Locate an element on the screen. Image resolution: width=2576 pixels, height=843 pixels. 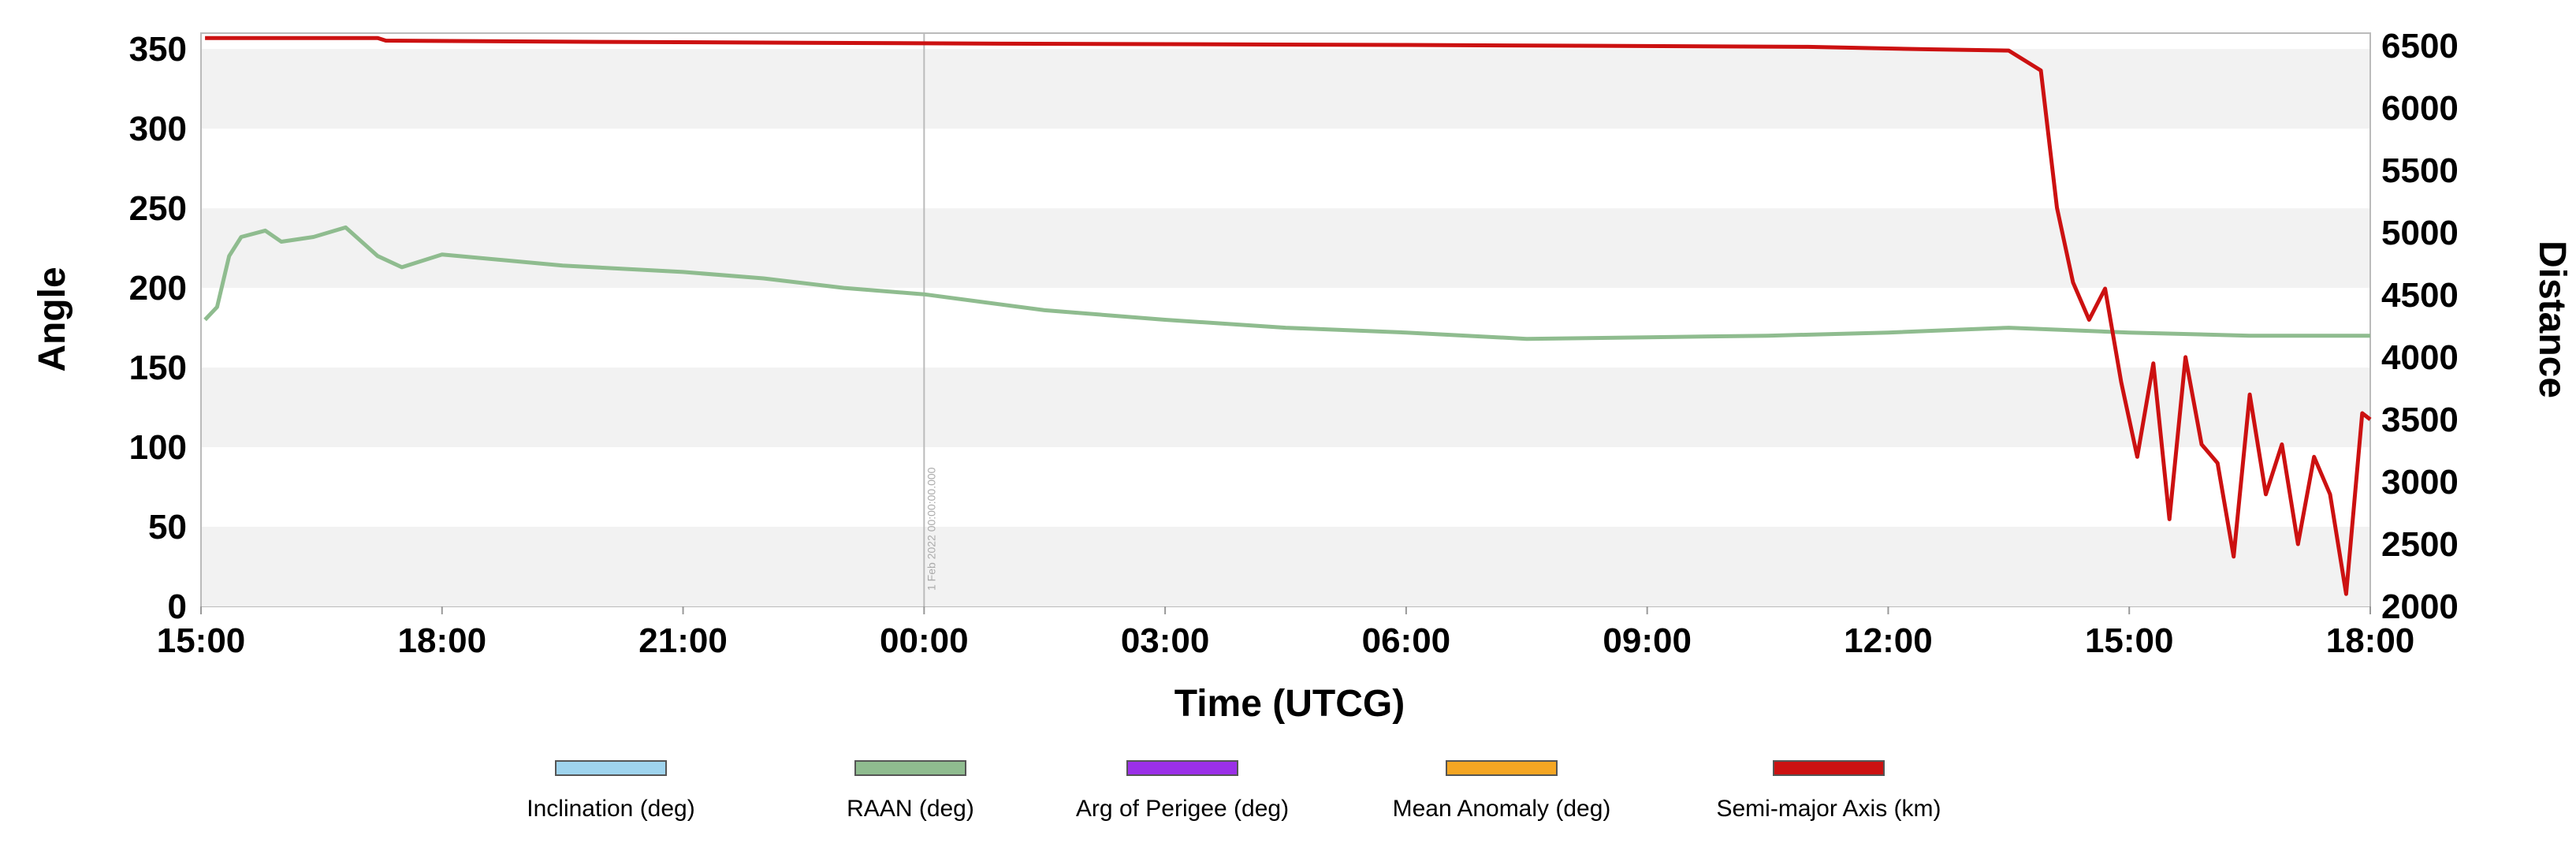
right-y-axis: 2000 2500 3000 3500 4000 4500 5000 5500 6000 6500 is located at coordinates (2420, 326).